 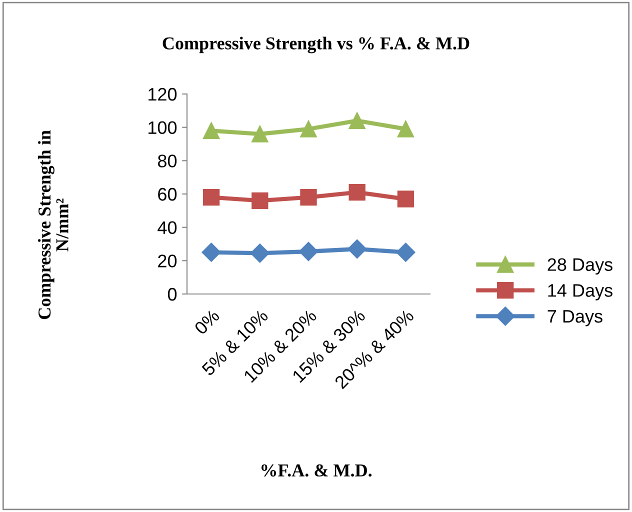 I want to click on y-axis-title: Compressive Strength in N/mm², so click(x=53, y=225).